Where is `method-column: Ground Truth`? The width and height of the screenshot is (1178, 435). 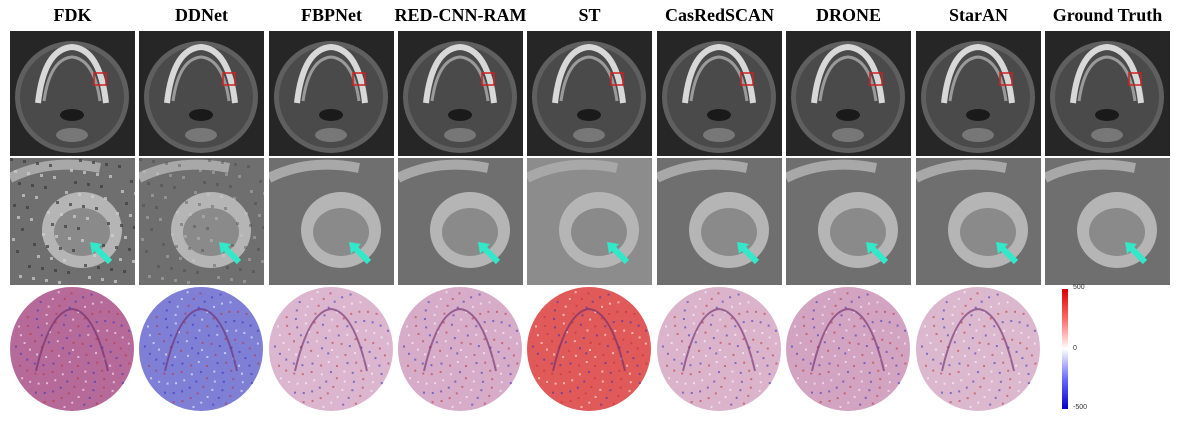
method-column: Ground Truth is located at coordinates (1107, 217).